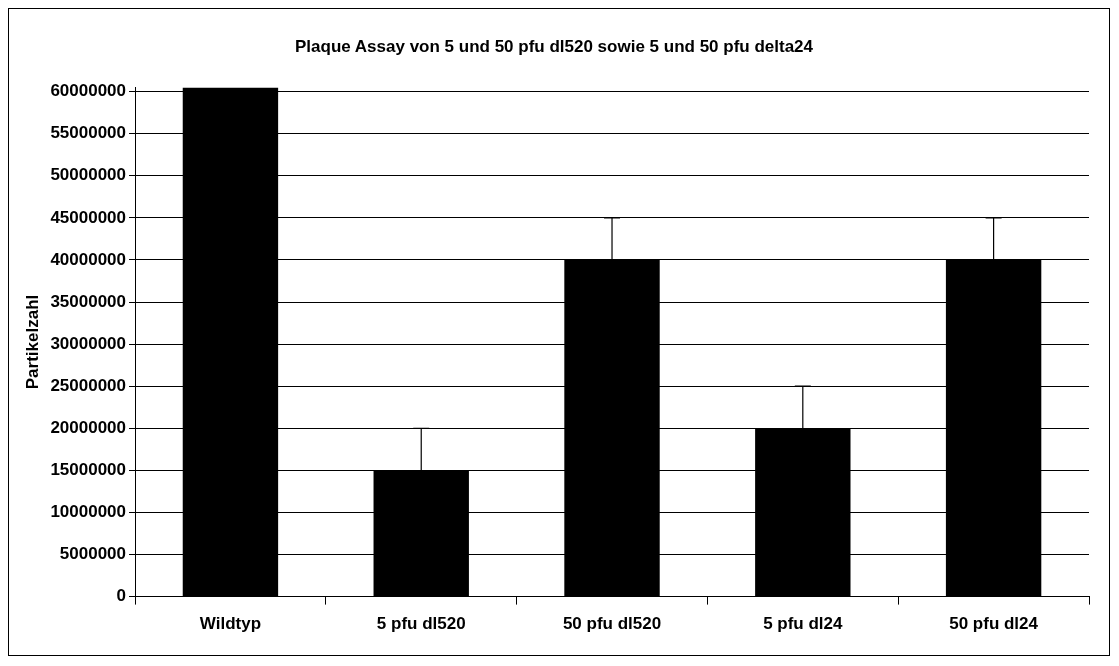  Describe the element at coordinates (93, 554) in the screenshot. I see `y-tick-label: 5000000` at that location.